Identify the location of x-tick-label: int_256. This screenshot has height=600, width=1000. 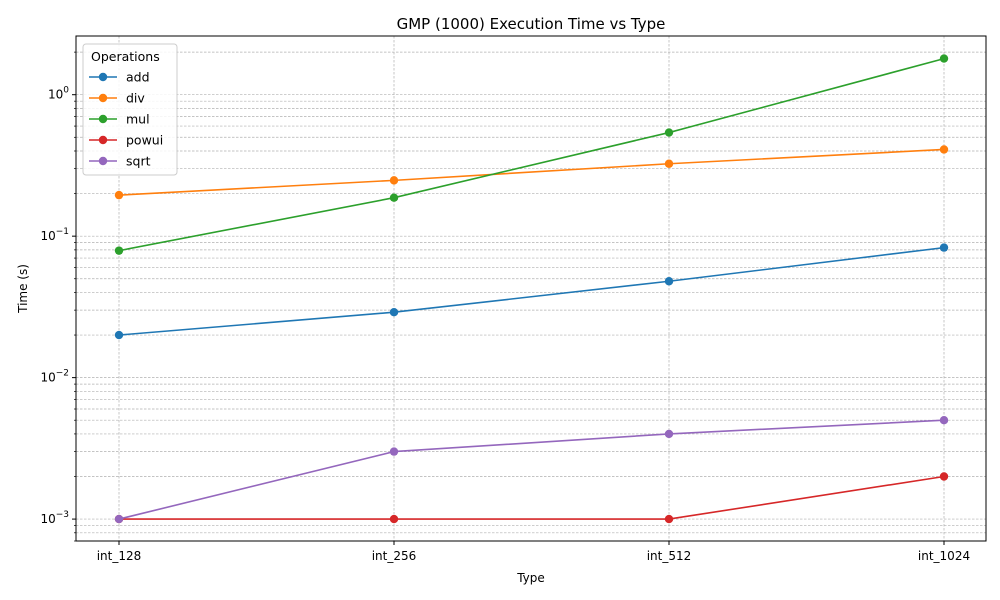
(394, 556).